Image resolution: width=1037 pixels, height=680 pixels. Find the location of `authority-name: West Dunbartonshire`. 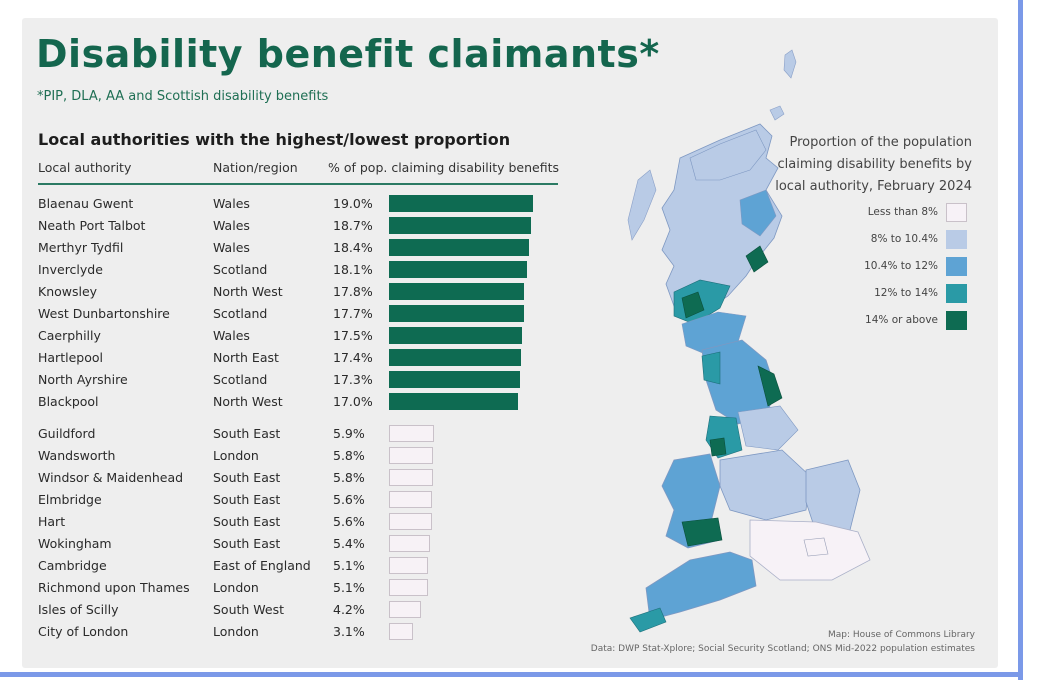

authority-name: West Dunbartonshire is located at coordinates (104, 313).